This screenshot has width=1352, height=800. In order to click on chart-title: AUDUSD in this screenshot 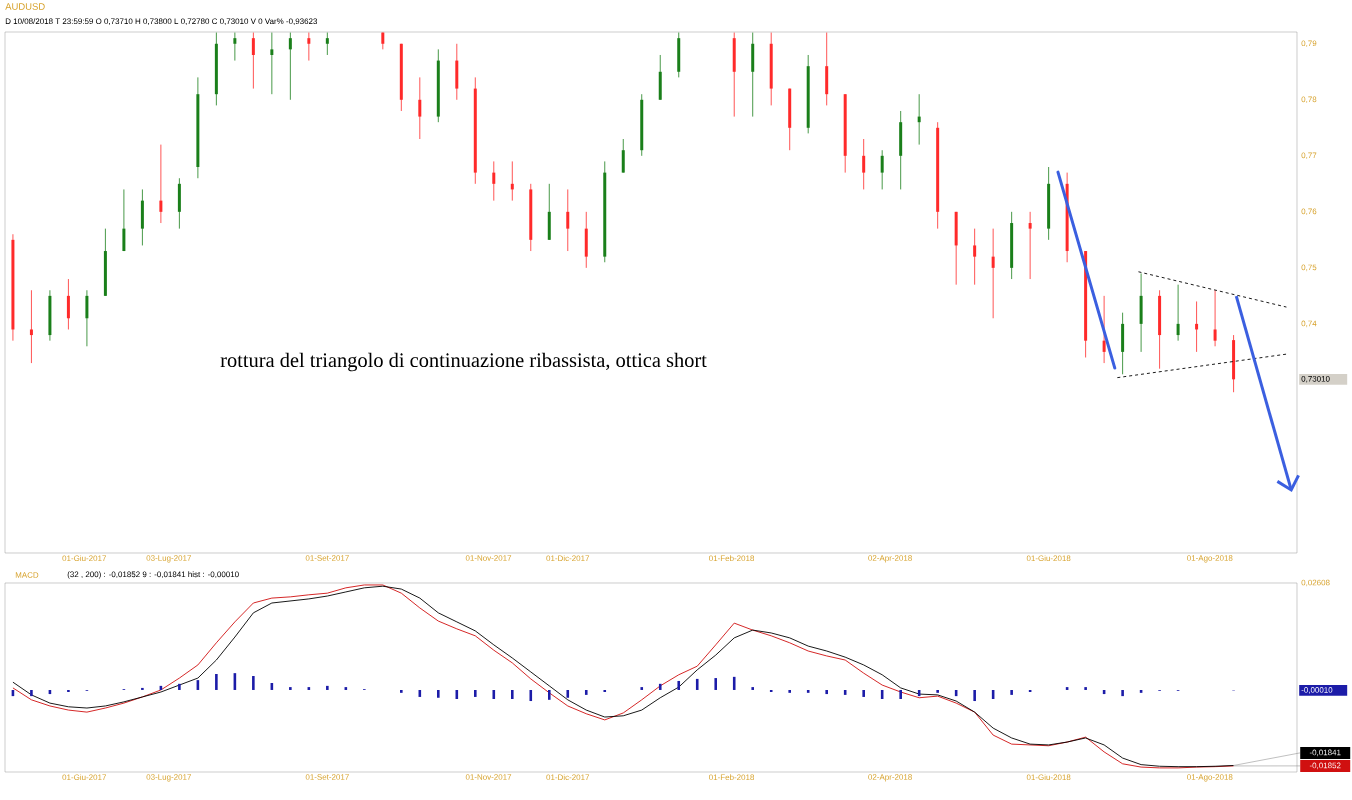, I will do `click(25, 6)`.